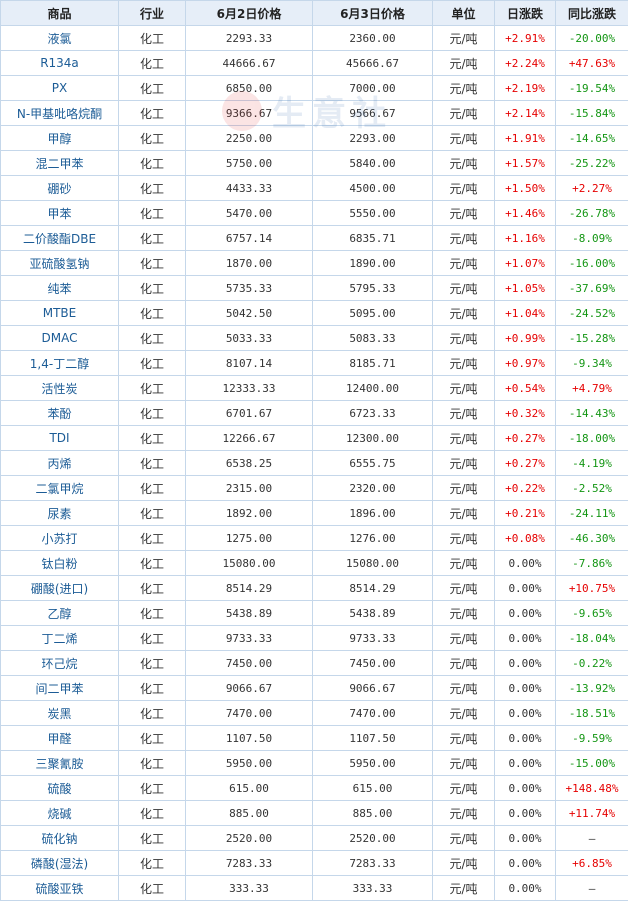 The image size is (628, 905). I want to click on table-row: 硫化钠 化工 2520.00 2520.00 元/吨 0.00% —, so click(314, 838).